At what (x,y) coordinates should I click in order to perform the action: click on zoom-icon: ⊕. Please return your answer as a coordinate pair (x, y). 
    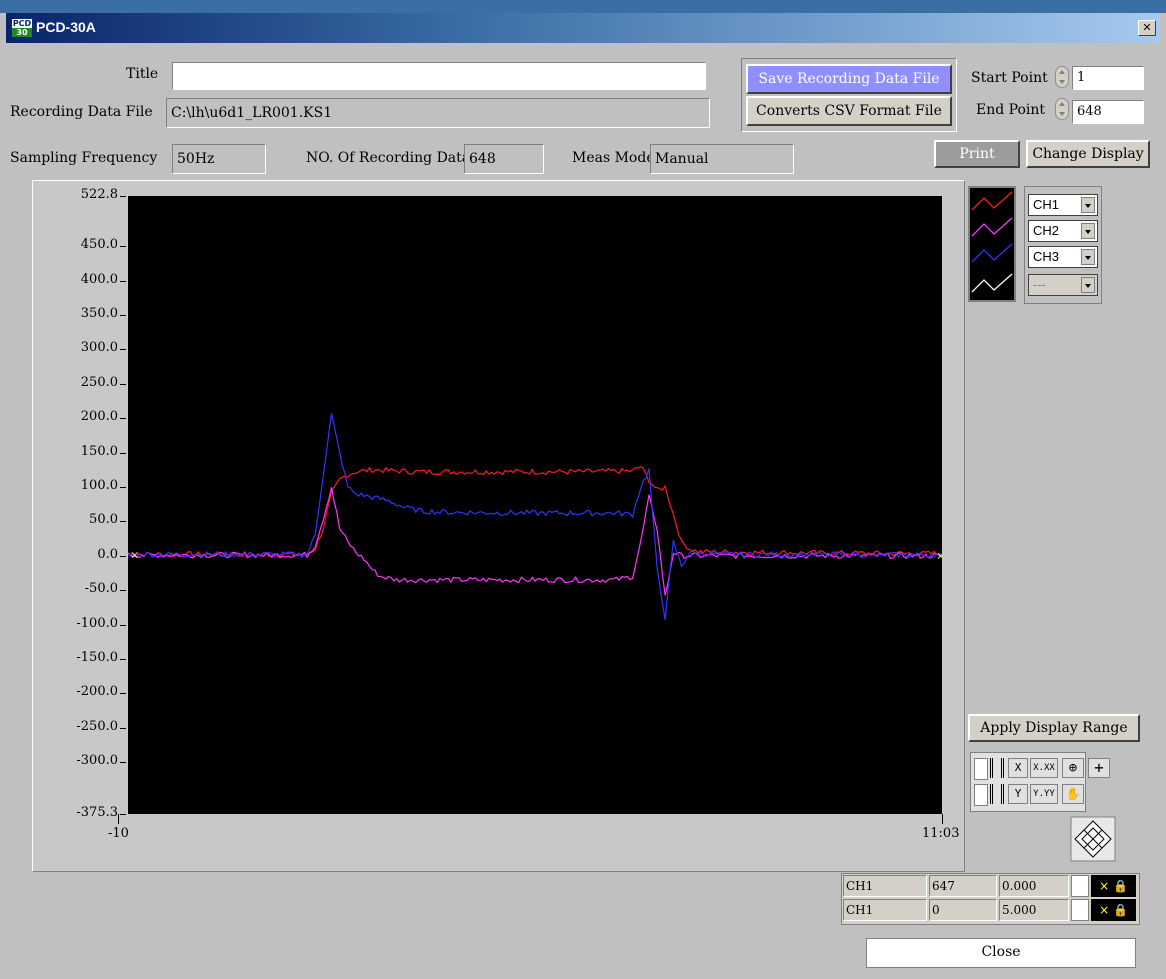
    Looking at the image, I should click on (1073, 768).